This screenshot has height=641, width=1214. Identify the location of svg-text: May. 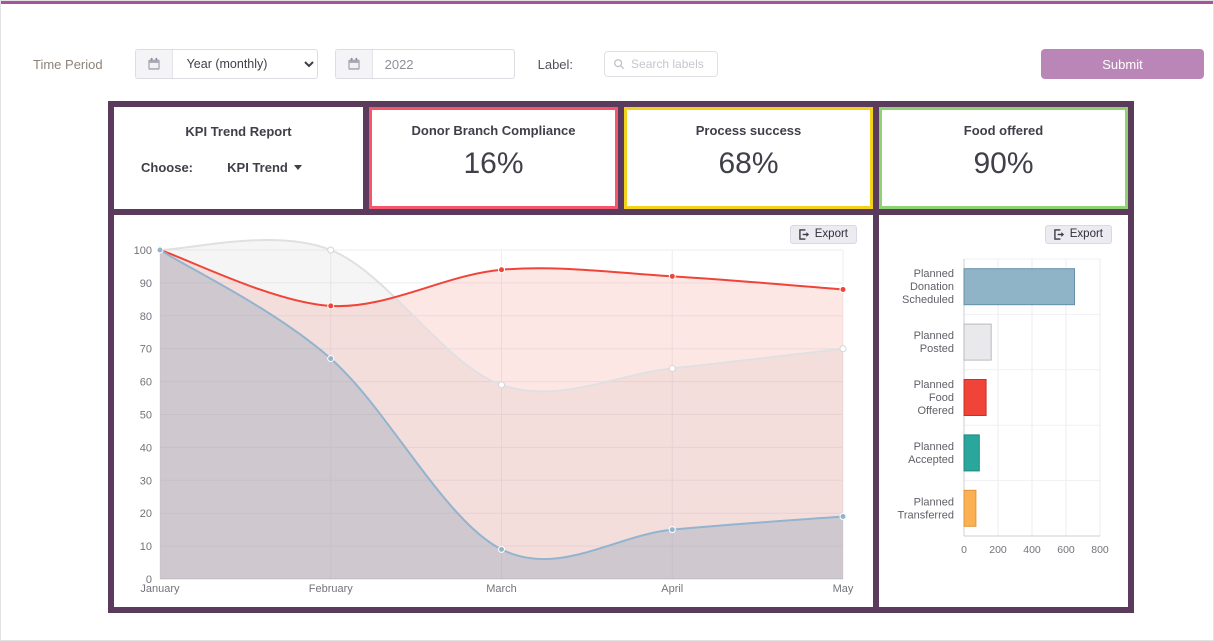
(843, 589).